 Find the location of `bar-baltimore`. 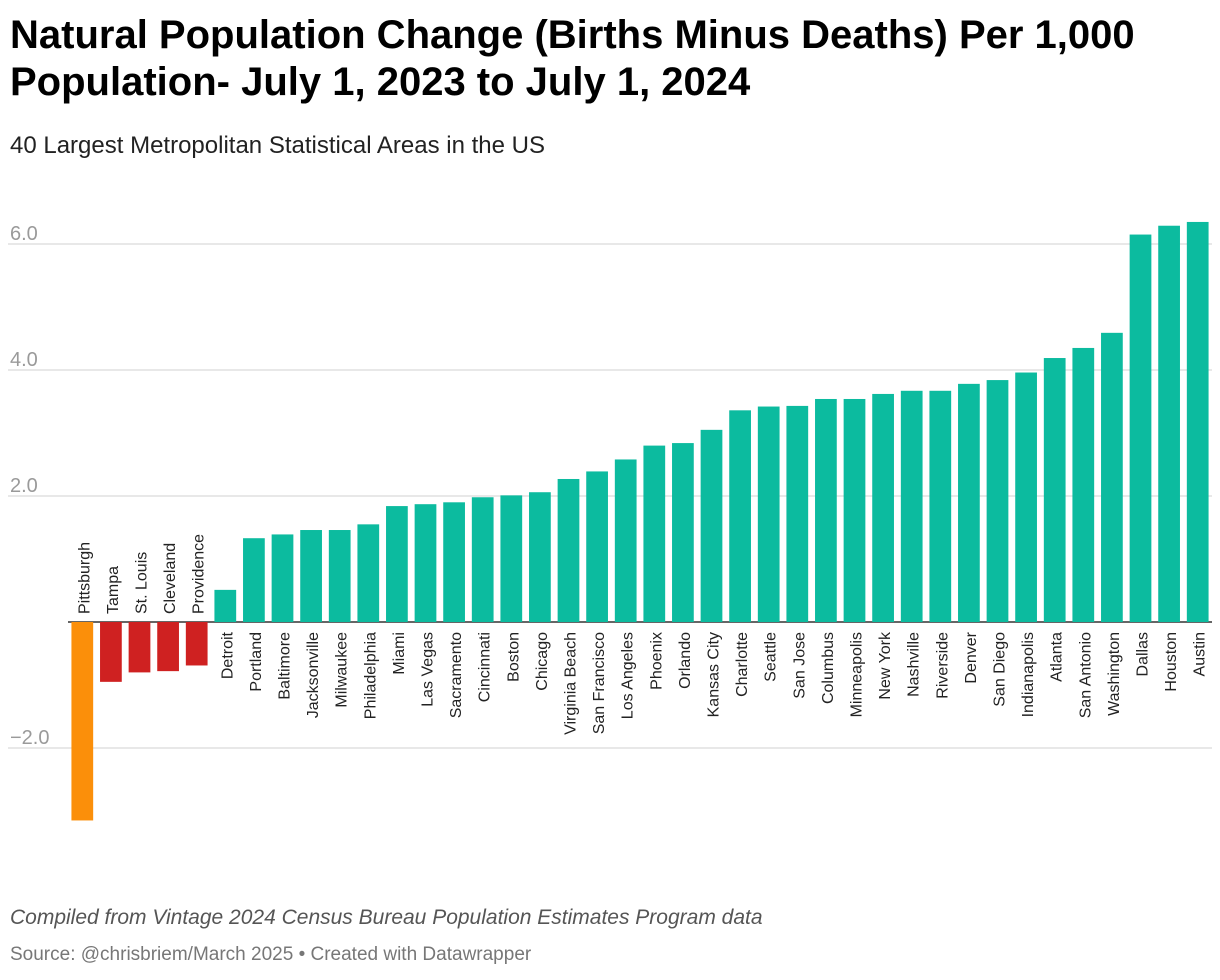

bar-baltimore is located at coordinates (282, 578).